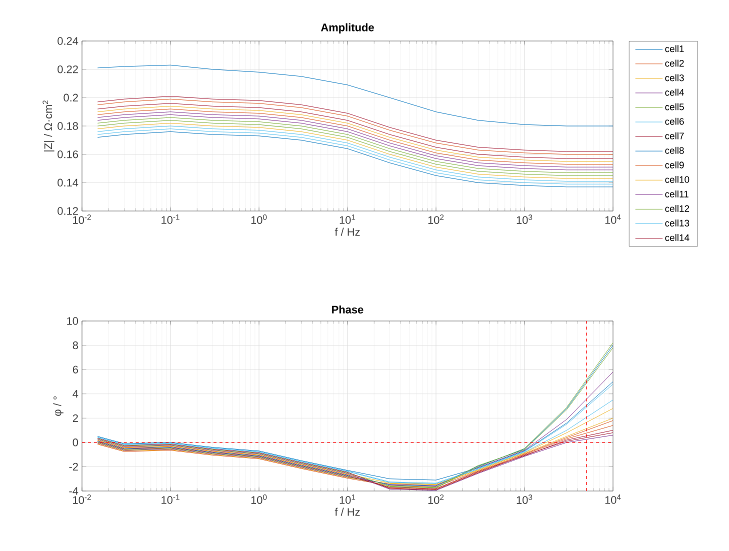 The image size is (729, 551). What do you see at coordinates (75, 394) in the screenshot?
I see `y-tick-label: 4` at bounding box center [75, 394].